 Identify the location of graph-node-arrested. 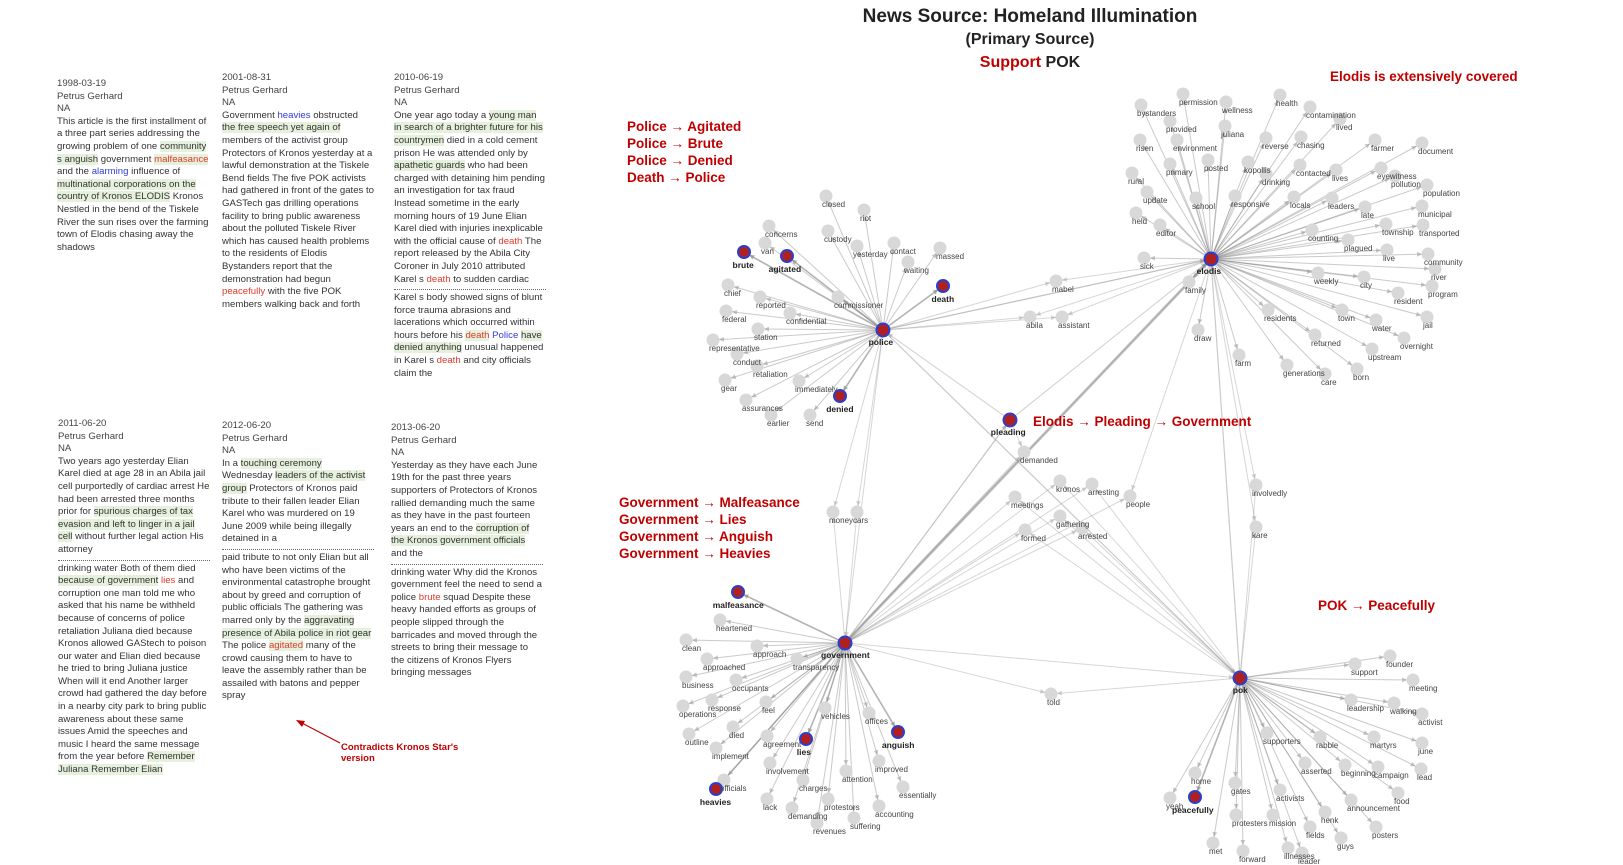
(1082, 528).